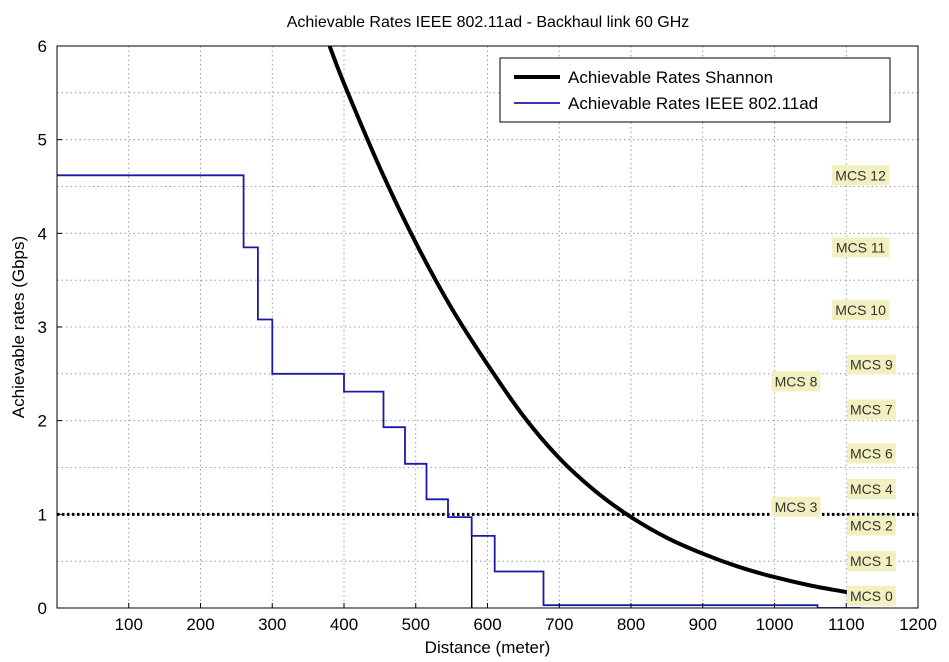  I want to click on mcs-label: MCS 6, so click(871, 453).